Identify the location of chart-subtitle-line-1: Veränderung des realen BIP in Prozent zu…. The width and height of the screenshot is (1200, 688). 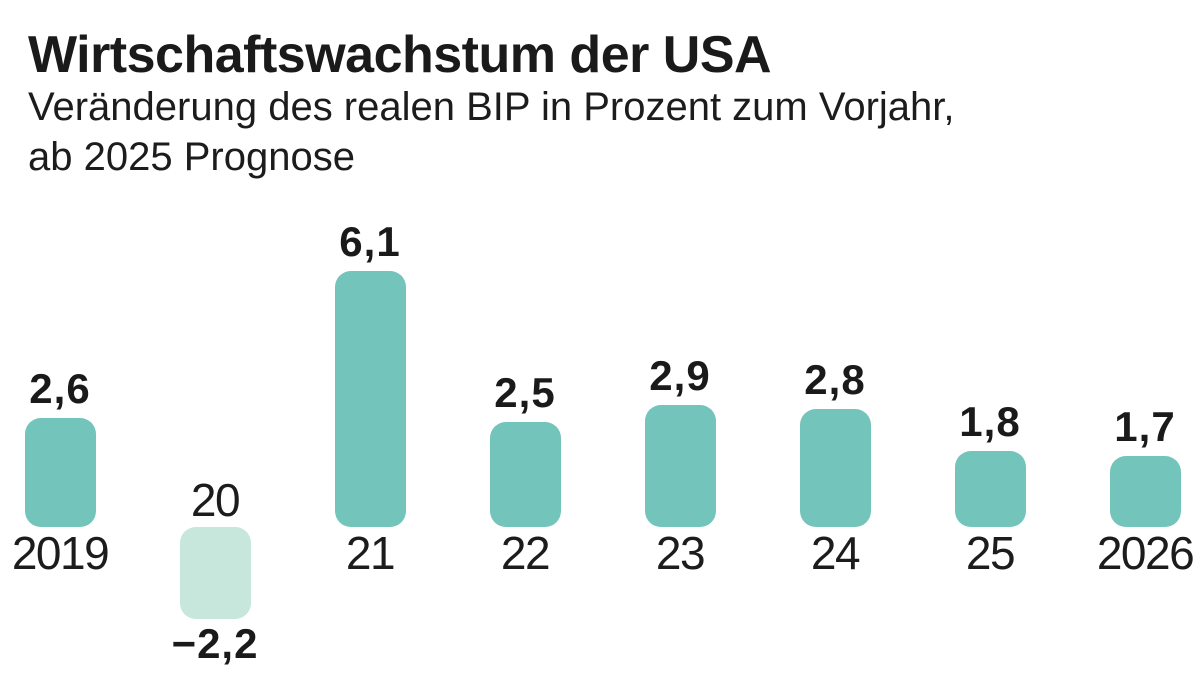
(491, 107).